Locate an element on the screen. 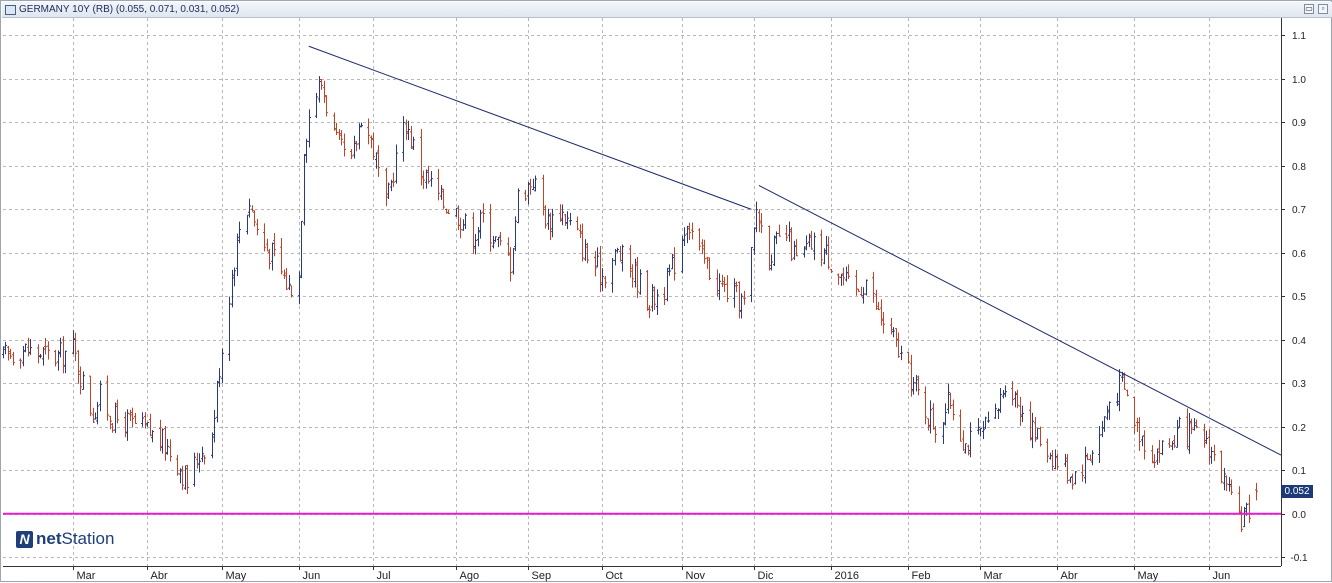  restore-button: ▭ is located at coordinates (1309, 9).